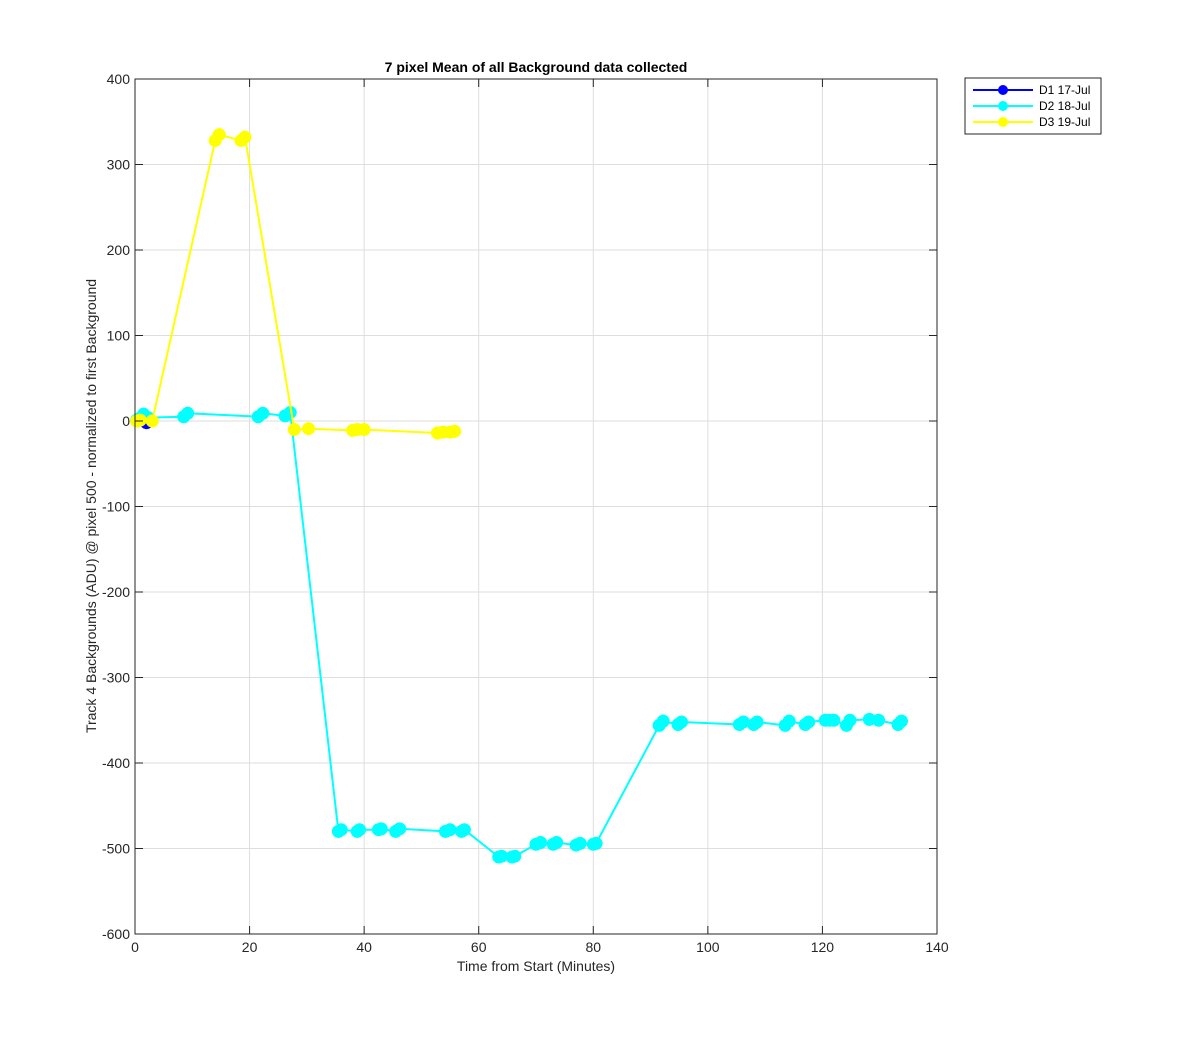 The height and width of the screenshot is (1050, 1200). What do you see at coordinates (116, 849) in the screenshot?
I see `y-tick-label: -500` at bounding box center [116, 849].